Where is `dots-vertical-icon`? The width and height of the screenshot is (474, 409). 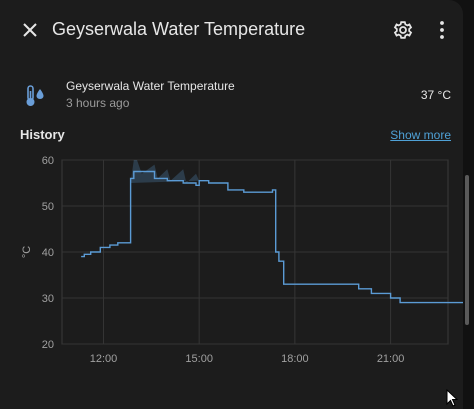
dots-vertical-icon is located at coordinates (442, 30).